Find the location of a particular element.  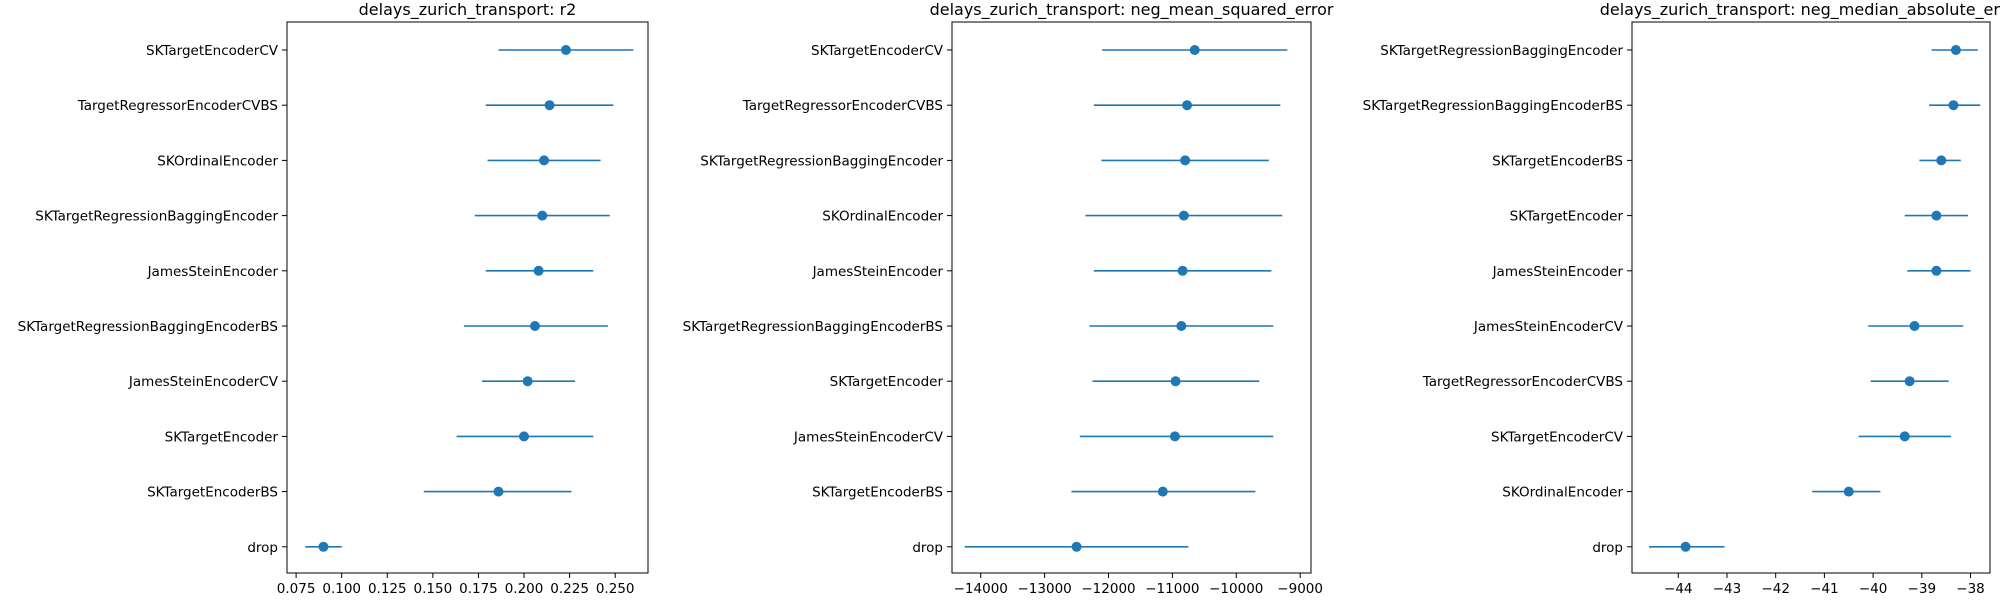

x-tick-label: −42 is located at coordinates (1775, 589).